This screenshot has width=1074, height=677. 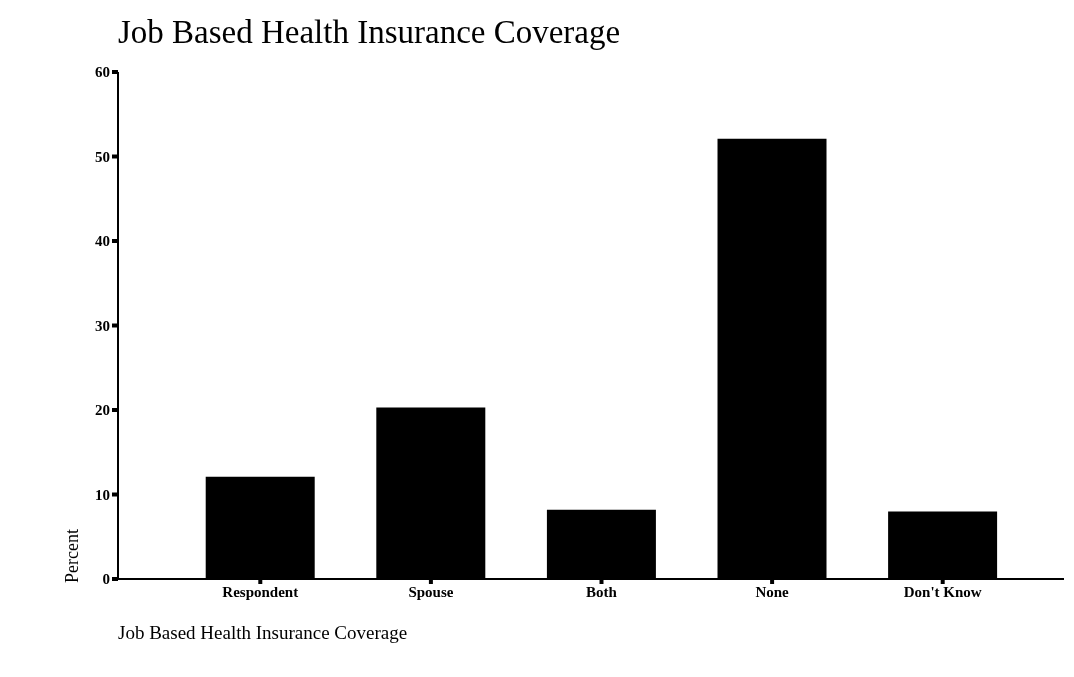 I want to click on x-tick-label: Don't Know, so click(x=942, y=591).